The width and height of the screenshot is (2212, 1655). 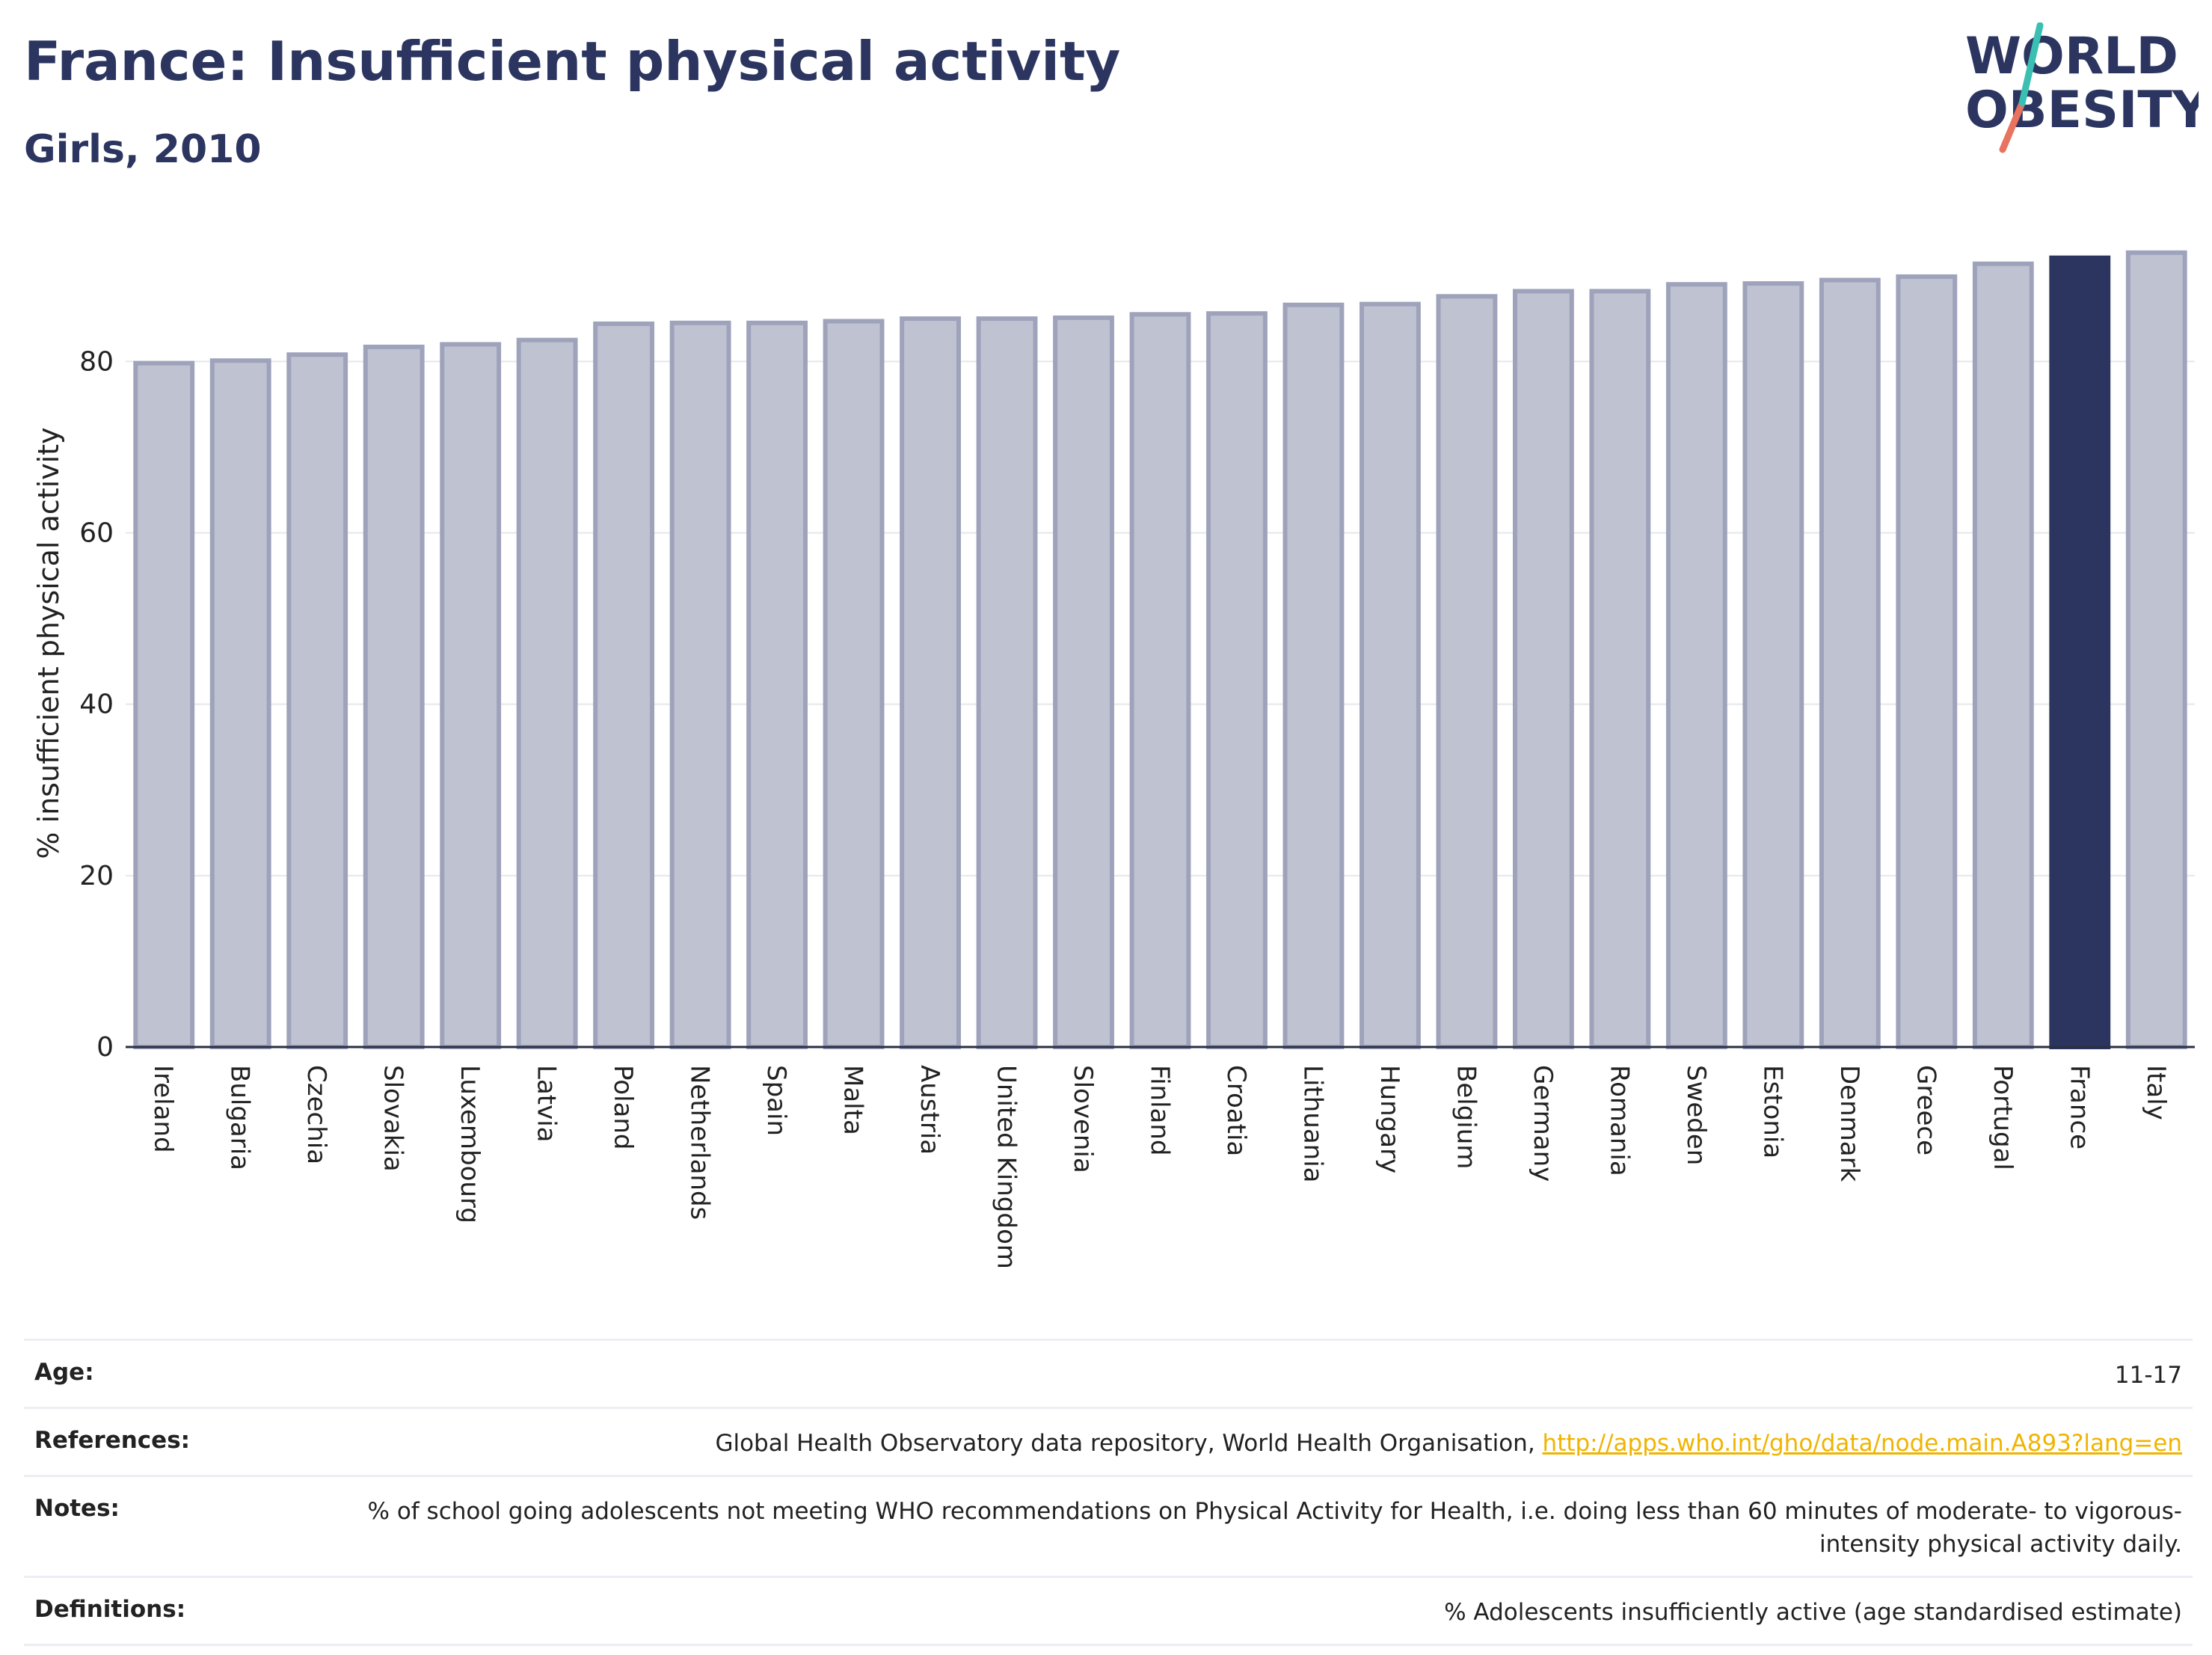 What do you see at coordinates (572, 61) in the screenshot?
I see `chart-title: France: Insufficient physical activity` at bounding box center [572, 61].